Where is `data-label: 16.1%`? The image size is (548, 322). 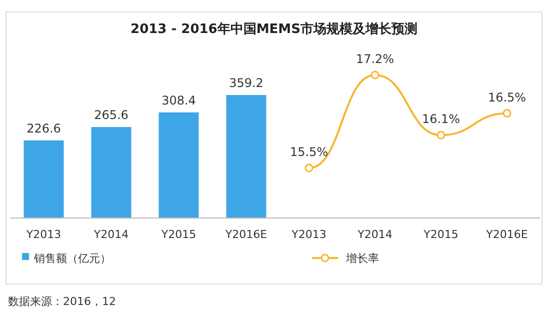 data-label: 16.1% is located at coordinates (441, 119).